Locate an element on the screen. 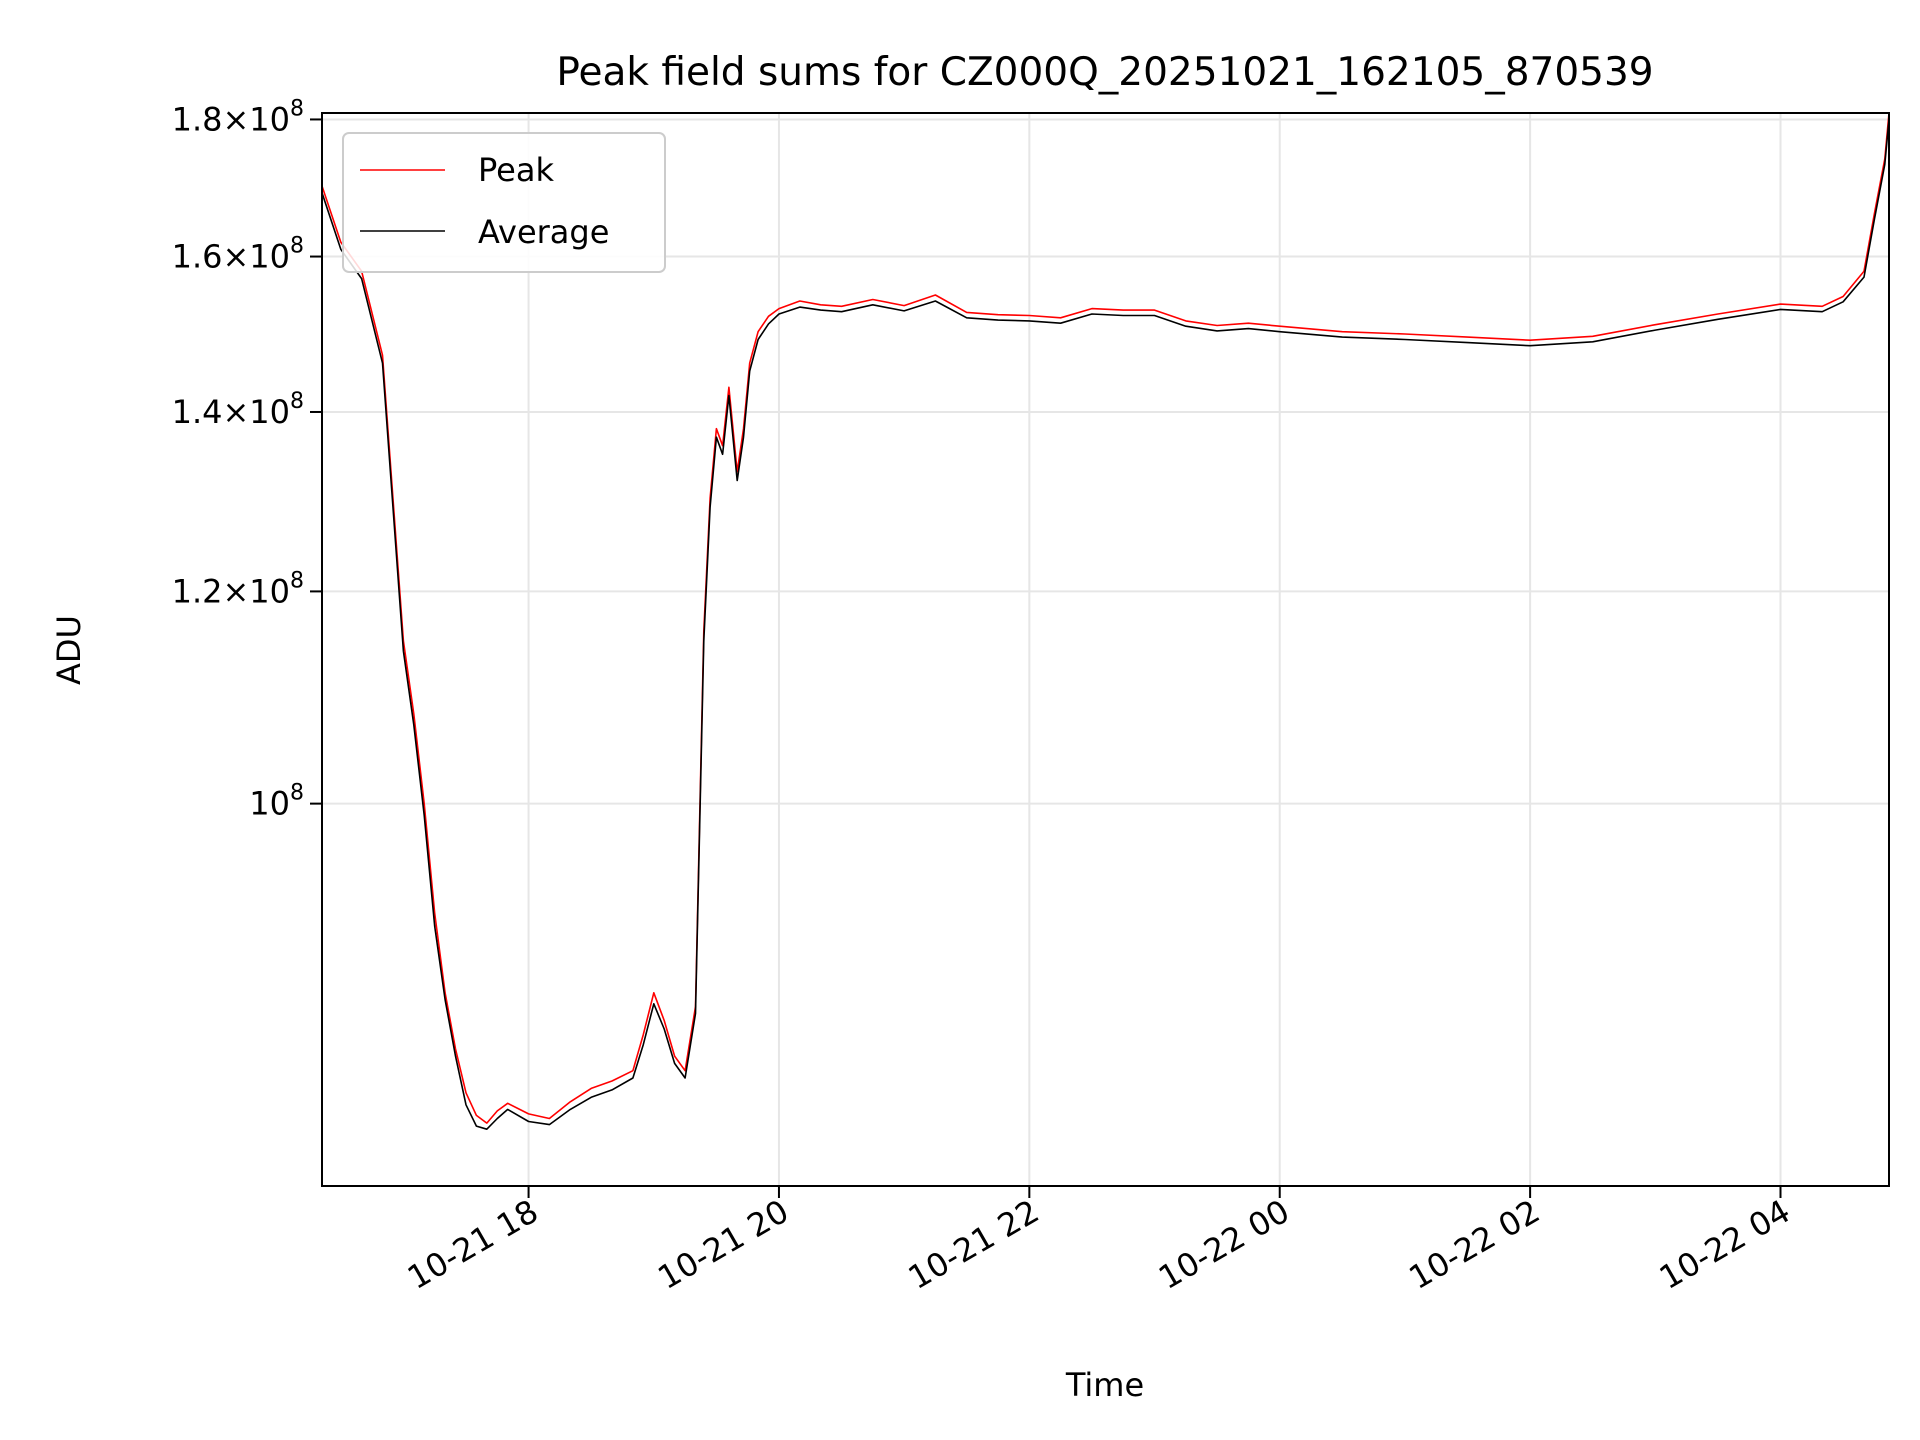 This screenshot has width=1920, height=1440. legend-label-average: Average is located at coordinates (543, 232).